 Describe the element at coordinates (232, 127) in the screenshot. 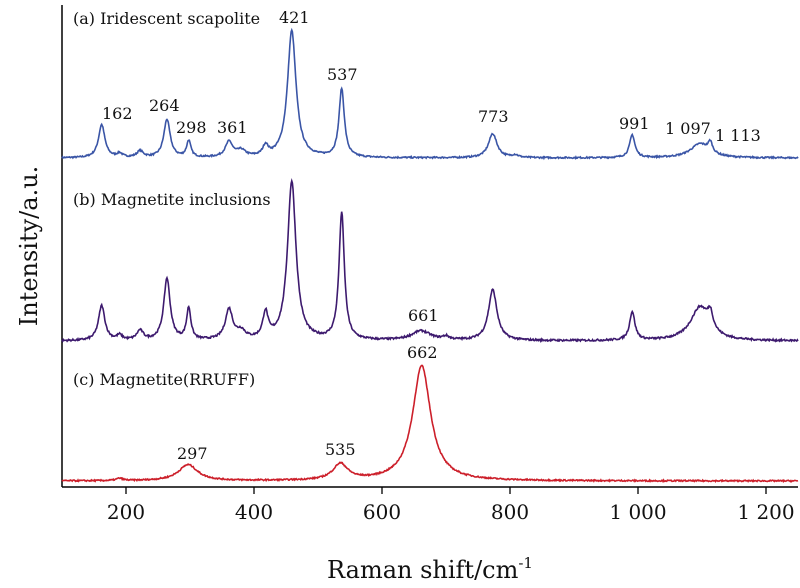

I see `peak-label-a-361: 361` at that location.